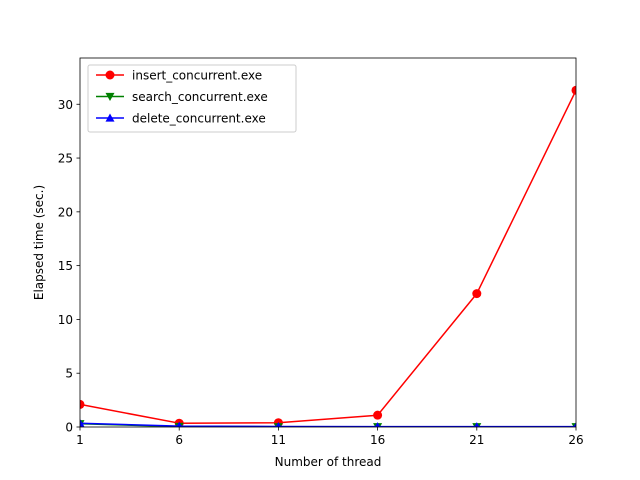  Describe the element at coordinates (197, 76) in the screenshot. I see `legend-entry: insert_concurrent.exe` at that location.